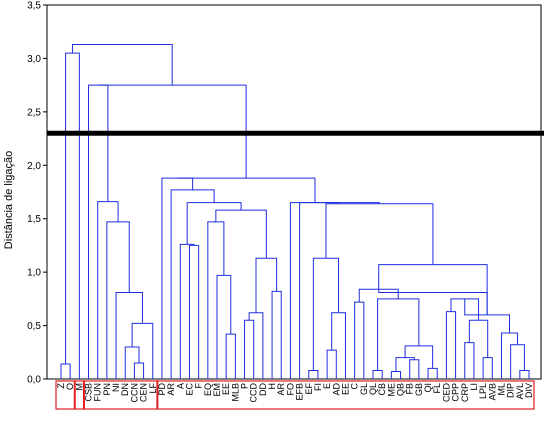  I want to click on leaf-label: LPL, so click(483, 391).